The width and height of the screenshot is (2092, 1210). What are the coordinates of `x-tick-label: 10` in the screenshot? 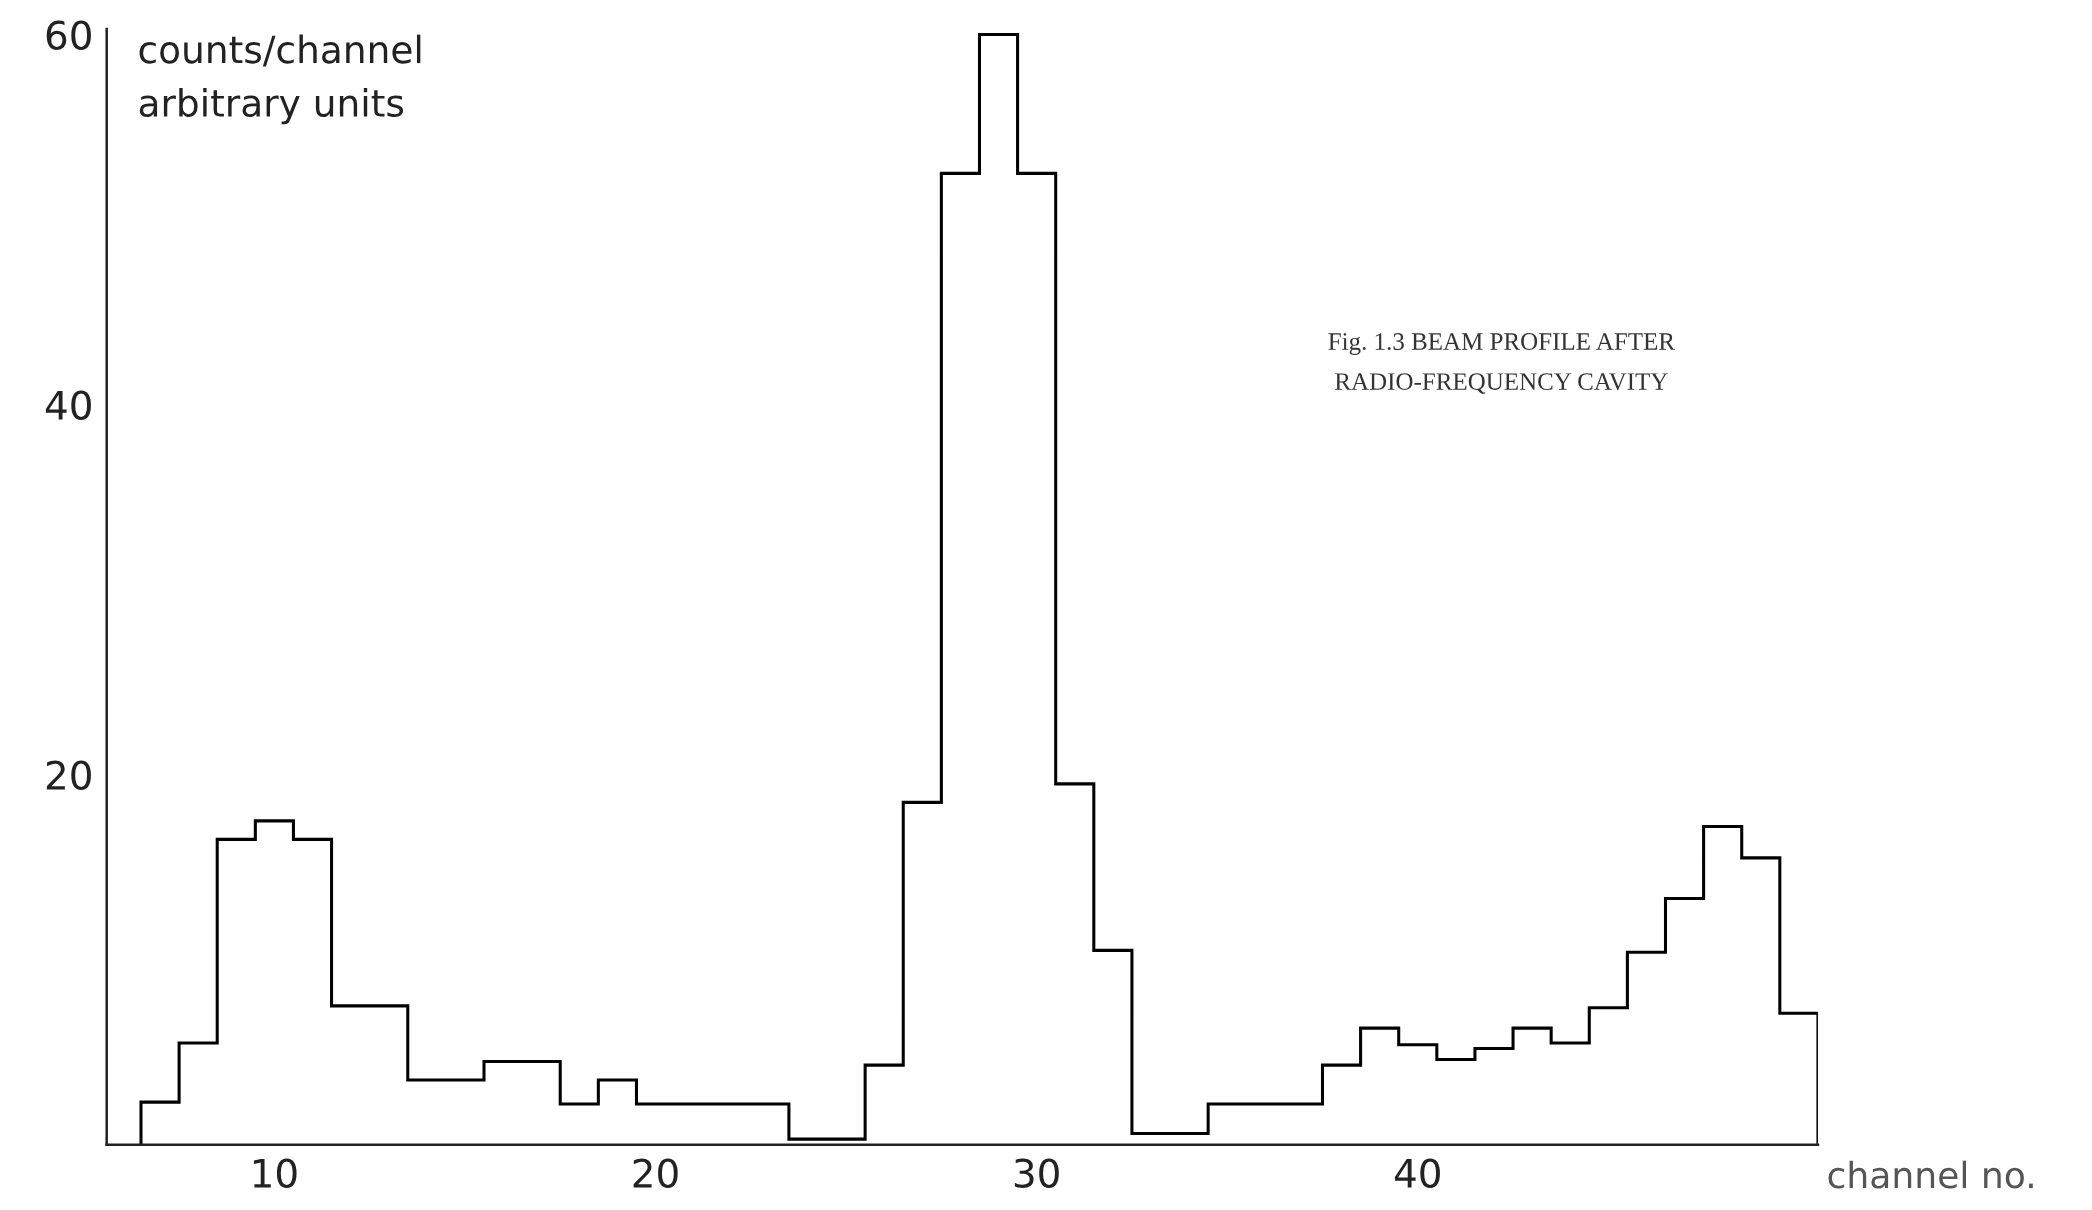 It's located at (275, 1173).